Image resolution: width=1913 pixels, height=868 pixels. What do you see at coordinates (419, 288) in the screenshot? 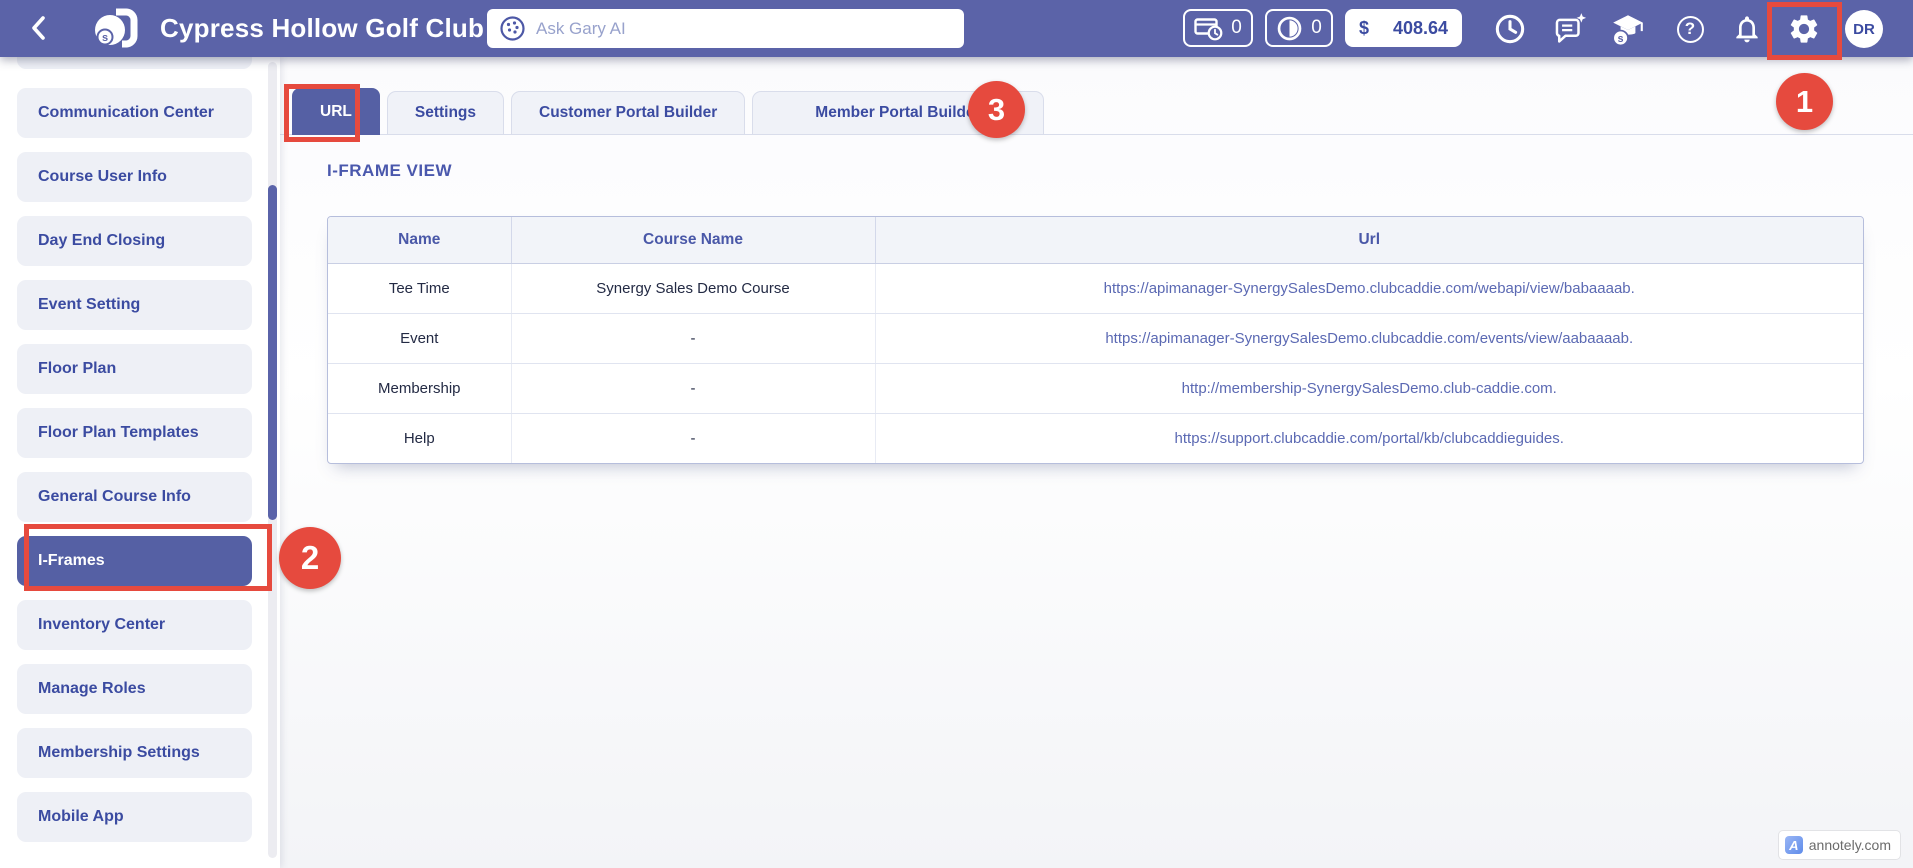
I see `cell-name: Tee Time` at bounding box center [419, 288].